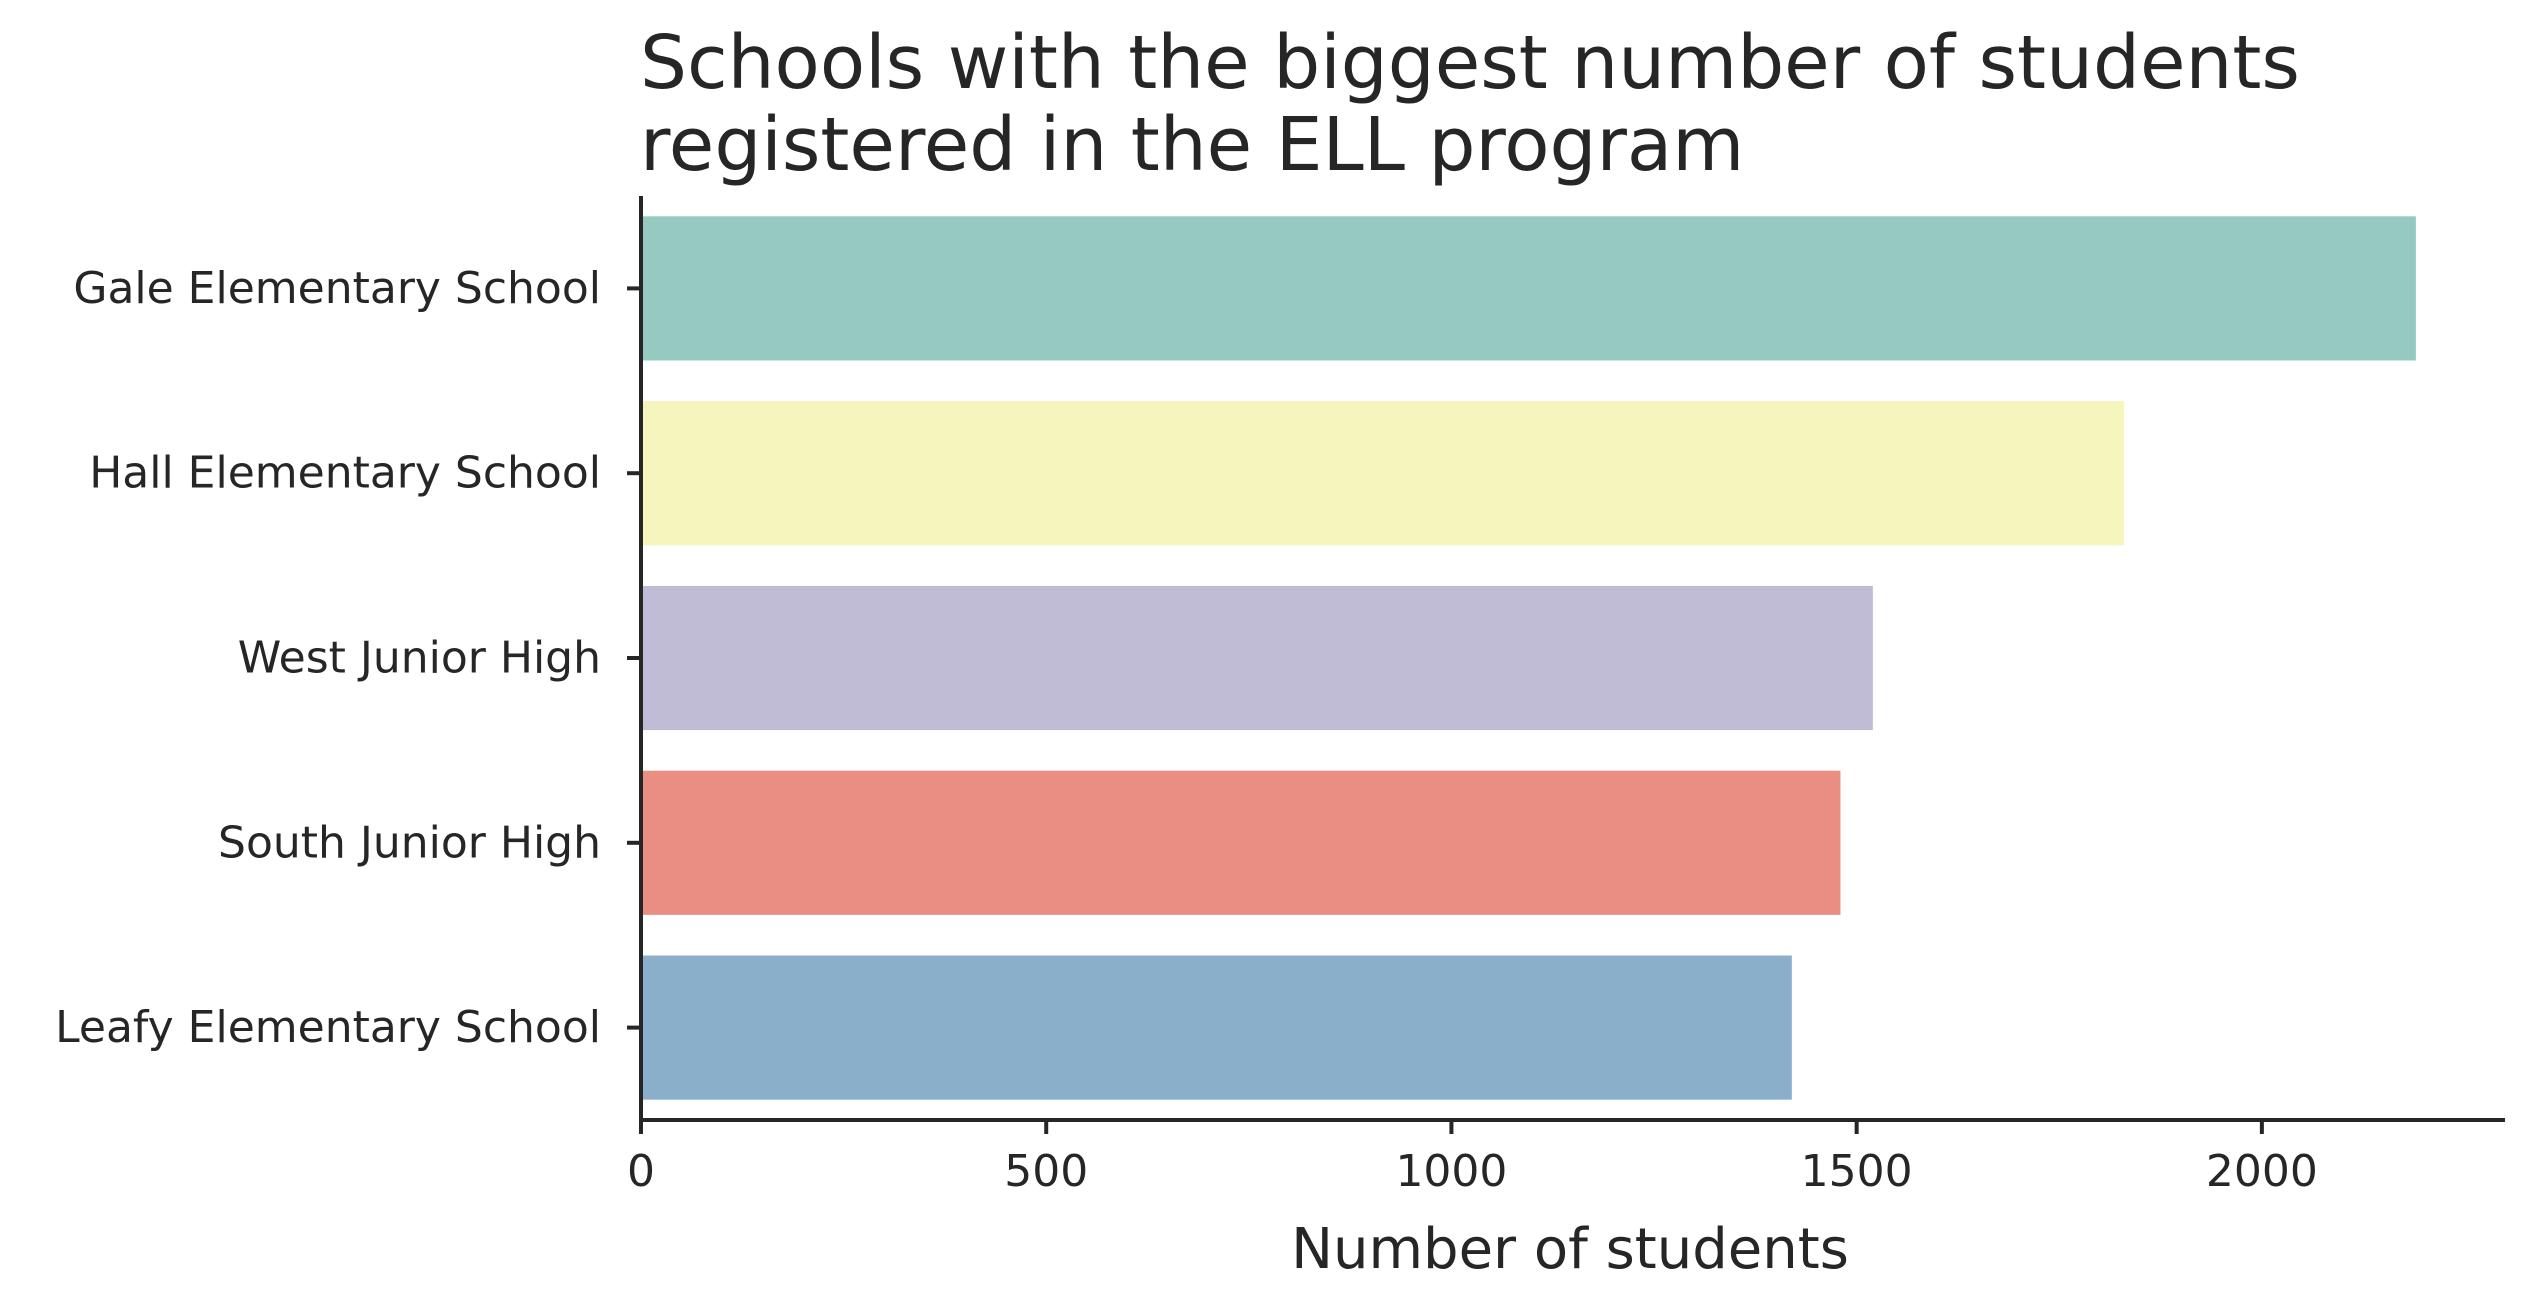 This screenshot has height=1308, width=2528. What do you see at coordinates (1570, 1249) in the screenshot?
I see `x-axis-title: Number of students` at bounding box center [1570, 1249].